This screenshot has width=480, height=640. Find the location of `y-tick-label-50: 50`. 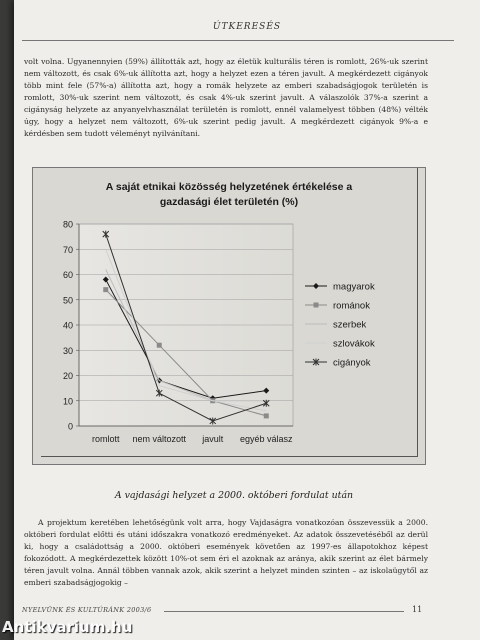

y-tick-label-50: 50 is located at coordinates (68, 300).